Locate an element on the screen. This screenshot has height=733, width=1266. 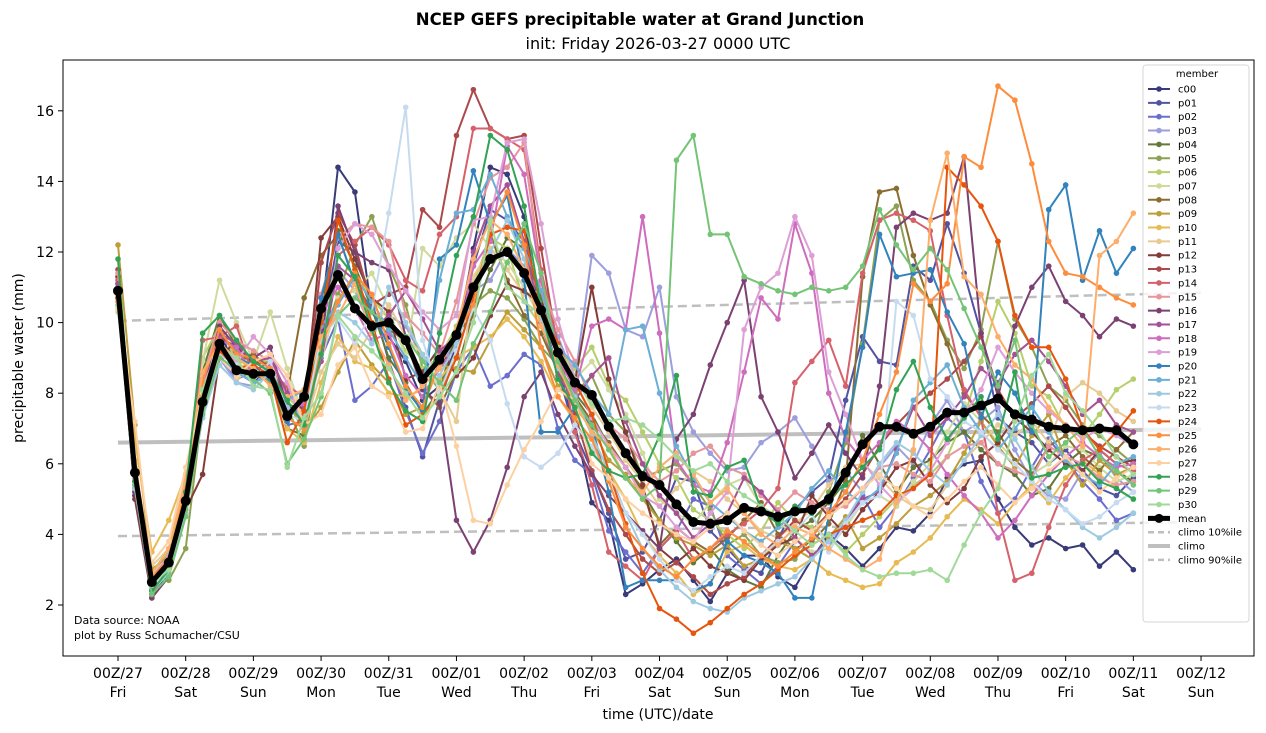
data-point-p08 is located at coordinates (947, 343).